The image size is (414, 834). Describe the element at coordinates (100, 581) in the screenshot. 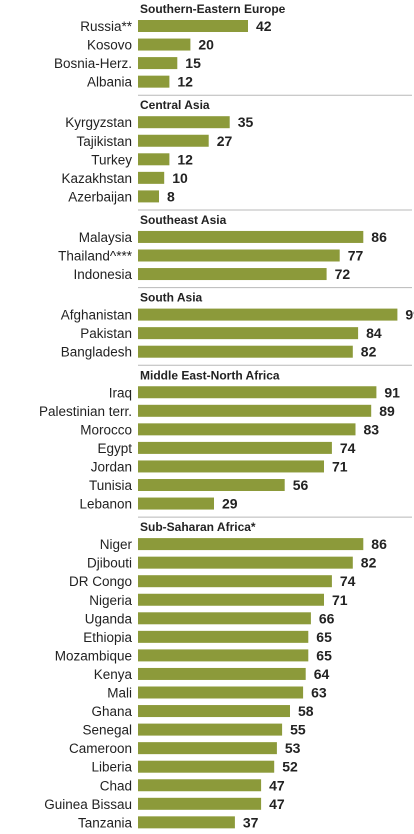

I see `category-label: DR Congo` at that location.